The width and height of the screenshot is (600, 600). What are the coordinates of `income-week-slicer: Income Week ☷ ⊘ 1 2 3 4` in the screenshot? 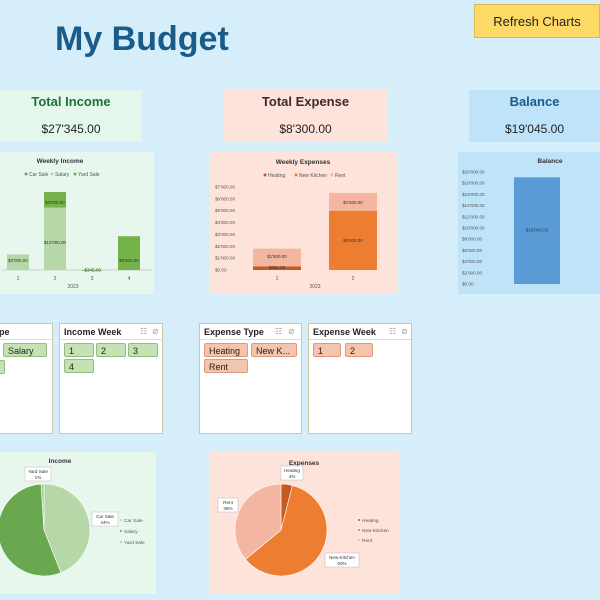 It's located at (111, 378).